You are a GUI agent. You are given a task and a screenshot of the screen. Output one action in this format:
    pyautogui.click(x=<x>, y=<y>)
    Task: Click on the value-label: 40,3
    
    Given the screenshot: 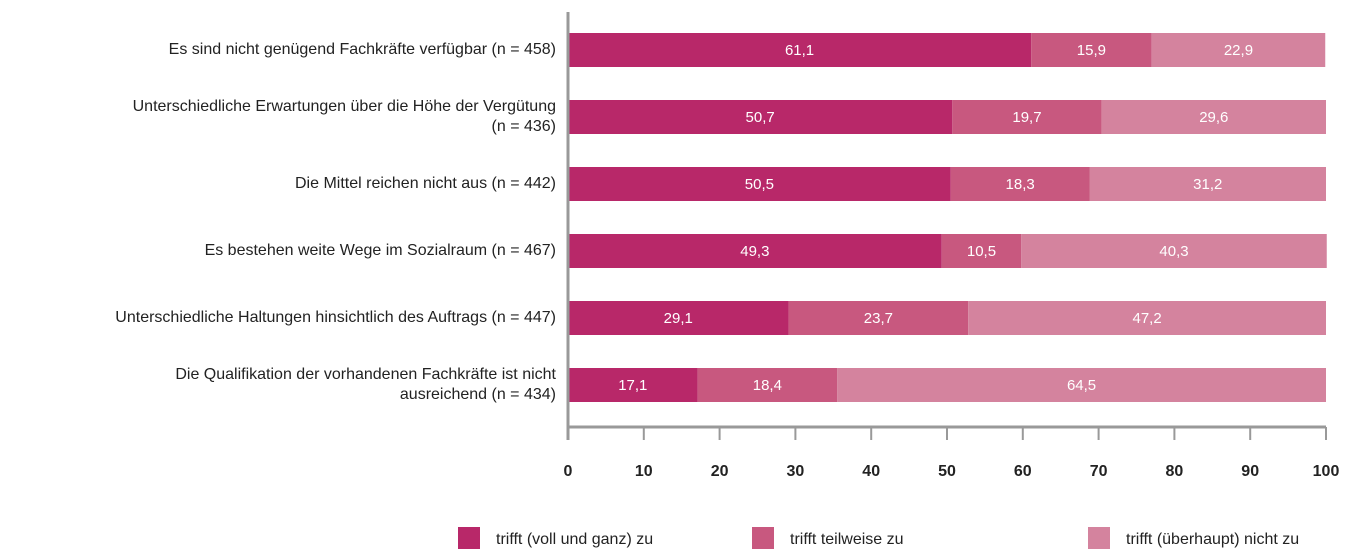 What is the action you would take?
    pyautogui.click(x=1173, y=251)
    